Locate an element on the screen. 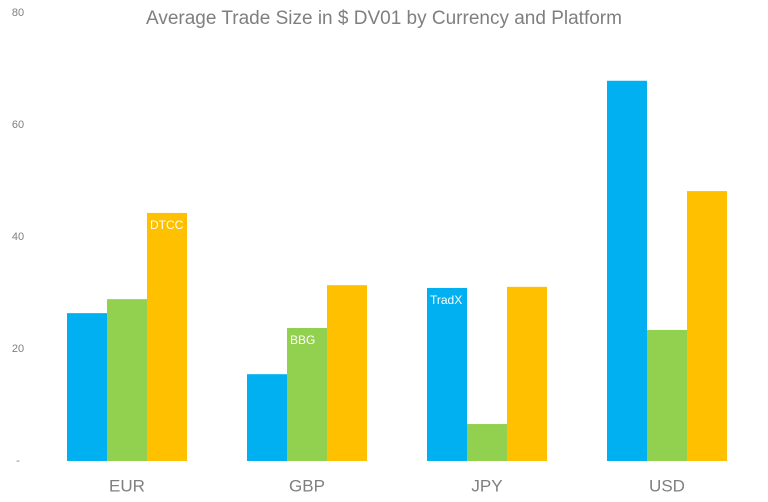  x-tick-label: JPY is located at coordinates (486, 485).